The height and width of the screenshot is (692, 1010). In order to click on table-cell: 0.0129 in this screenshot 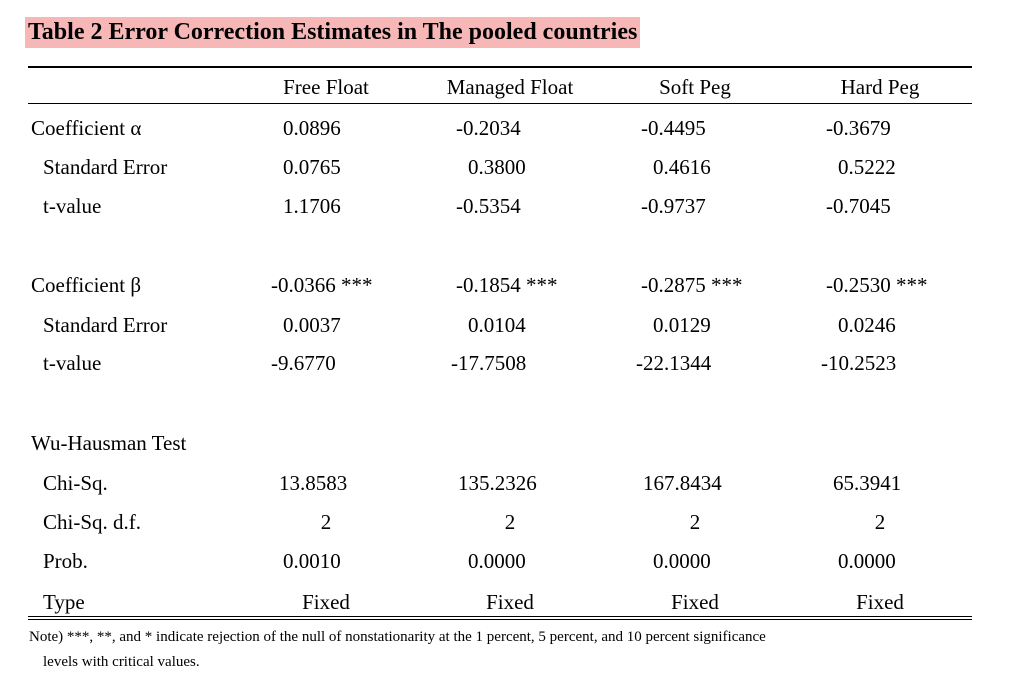, I will do `click(682, 325)`.